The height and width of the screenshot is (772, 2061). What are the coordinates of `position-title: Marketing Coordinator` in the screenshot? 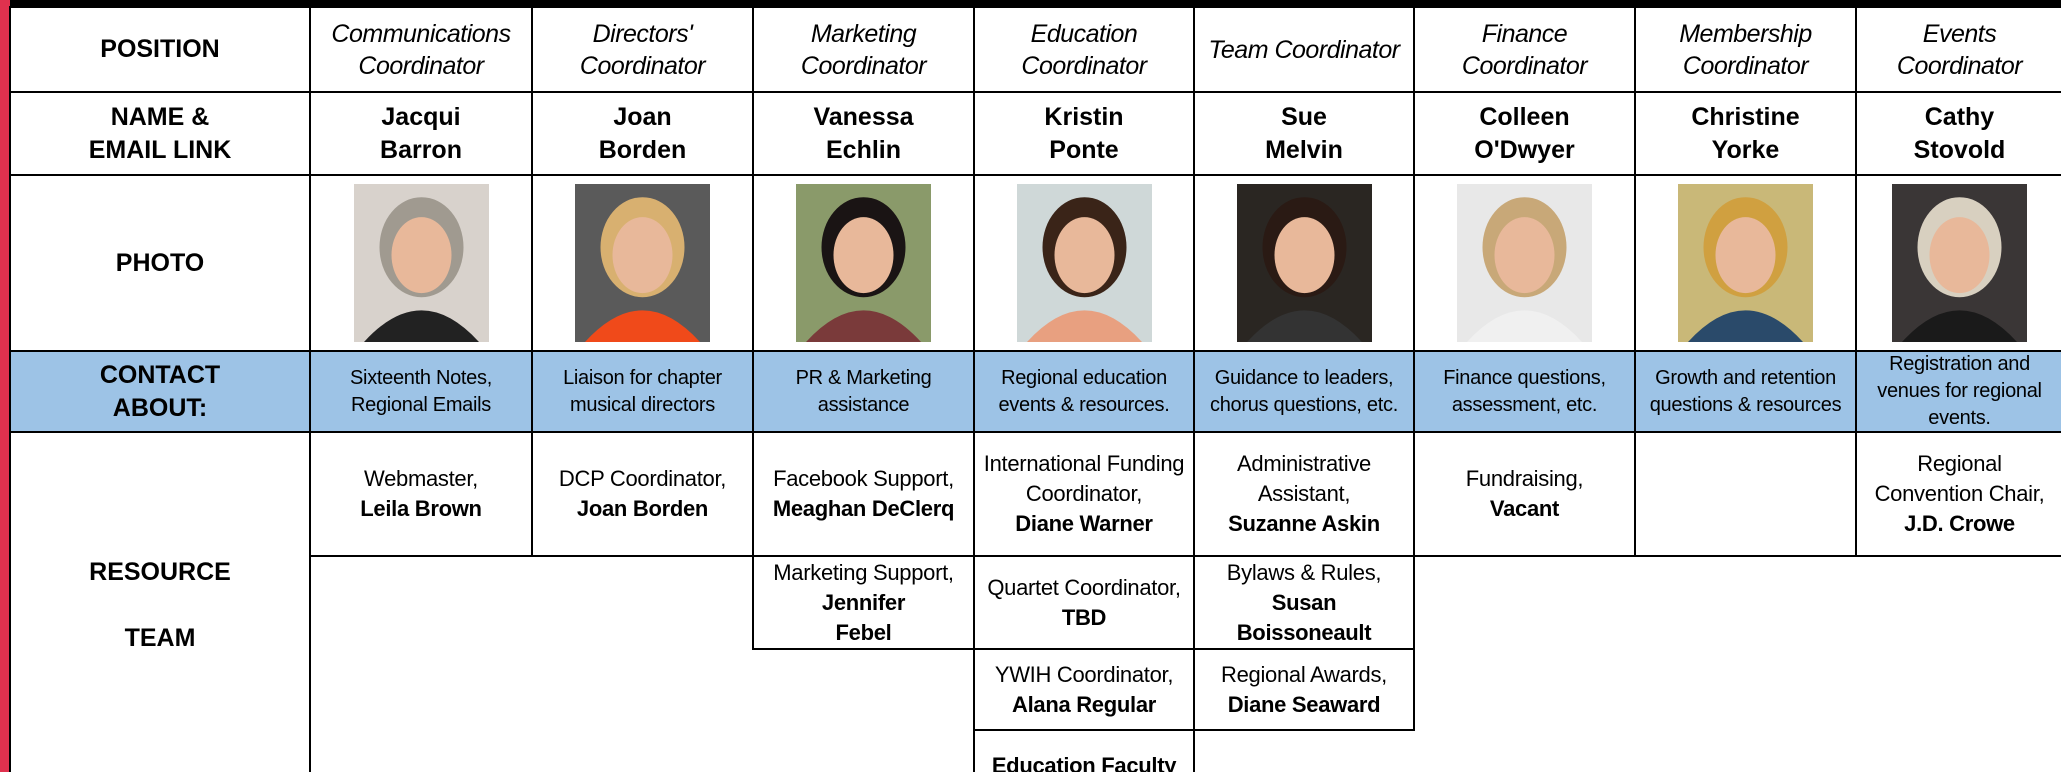 It's located at (863, 49).